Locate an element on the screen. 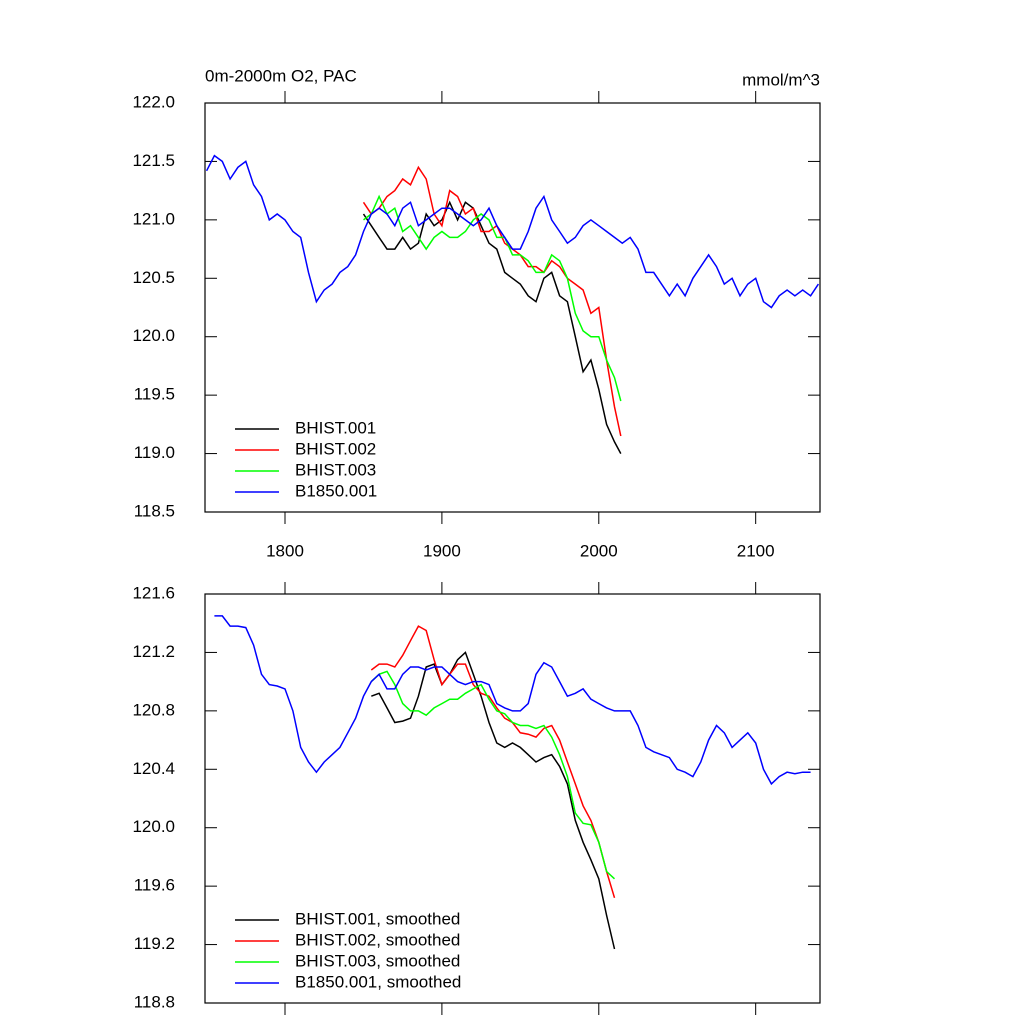 This screenshot has width=1024, height=1024. legend-label: BHIST.003 is located at coordinates (335, 469).